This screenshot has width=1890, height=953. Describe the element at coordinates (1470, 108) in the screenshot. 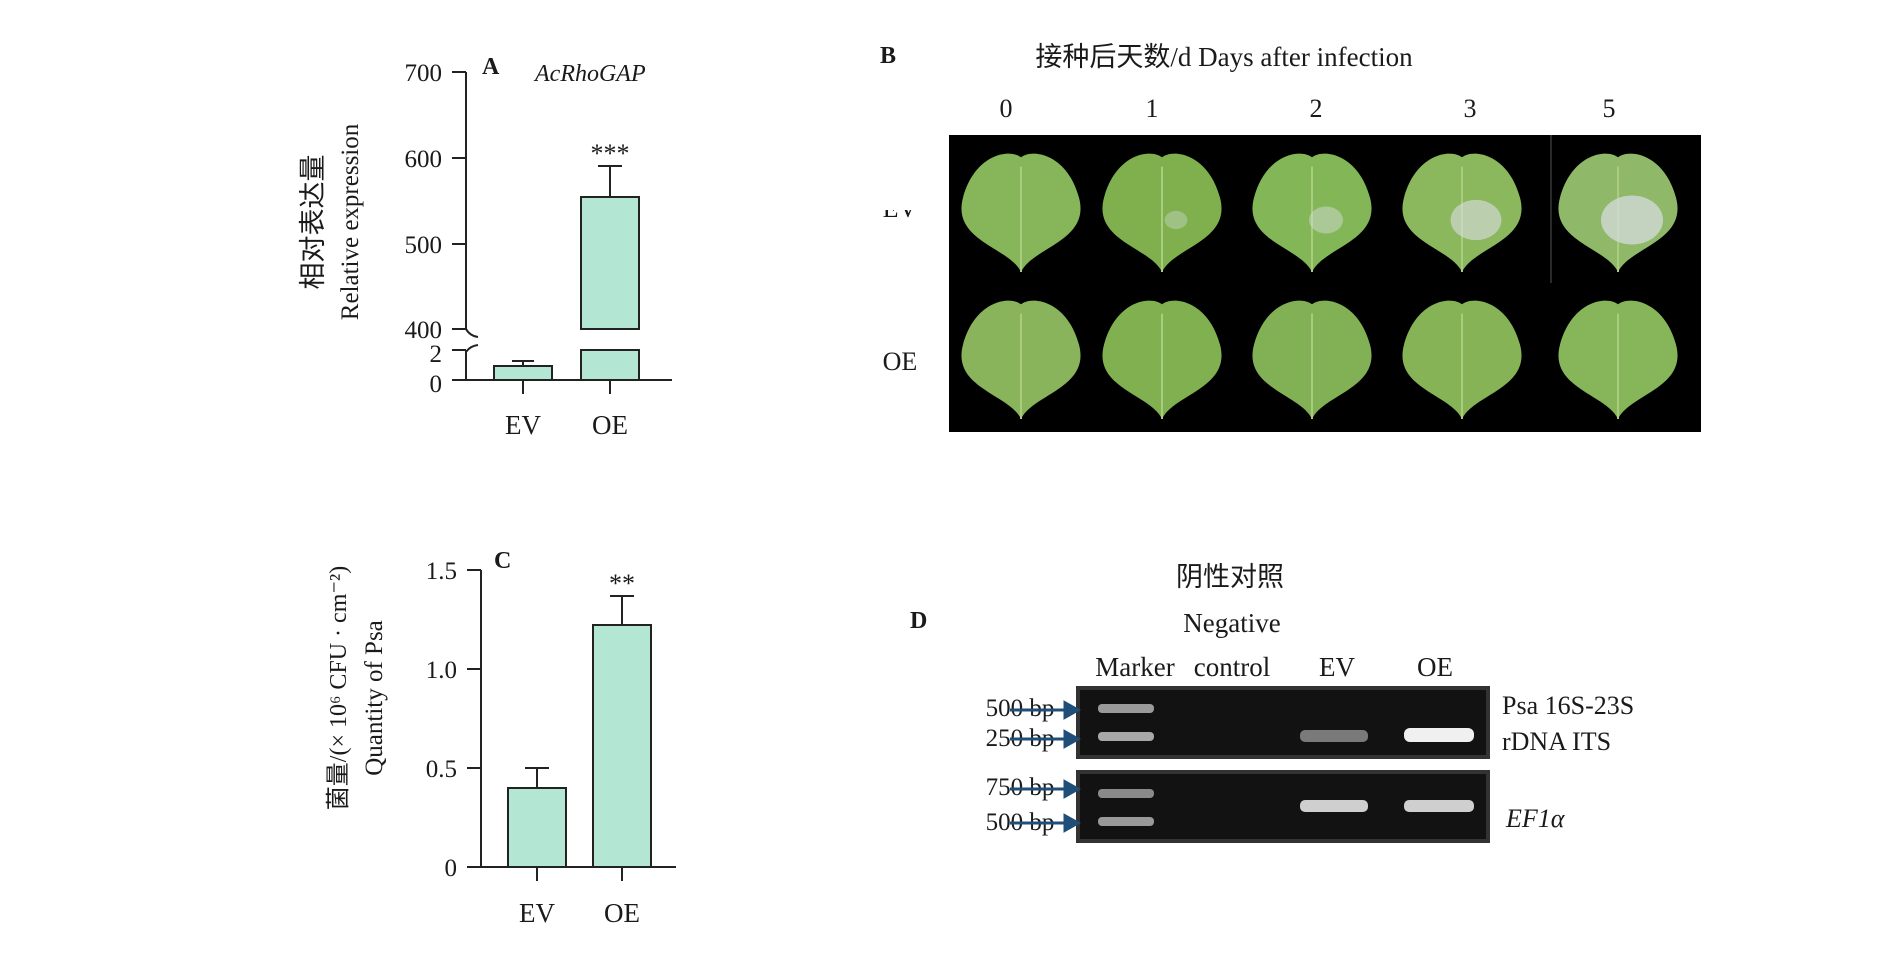

I see `panel-b-day-label: 3` at that location.